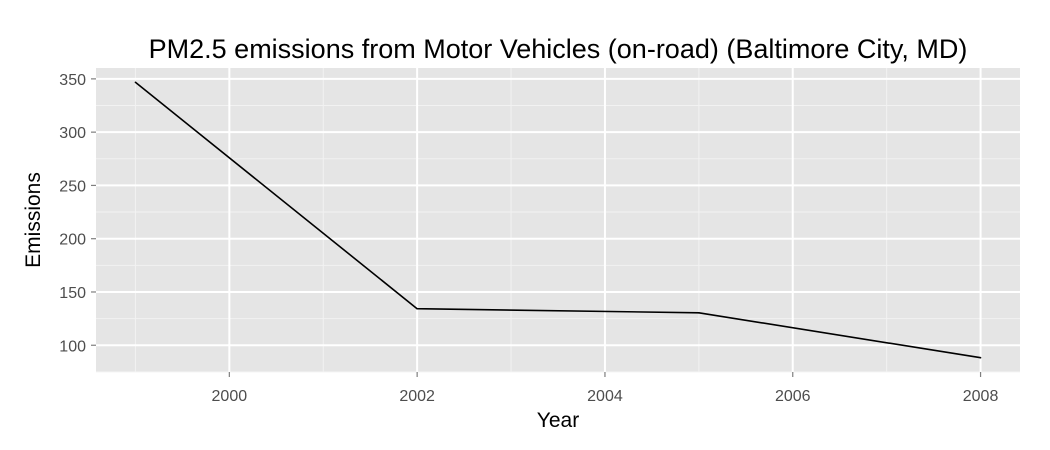 The width and height of the screenshot is (1050, 450). What do you see at coordinates (230, 396) in the screenshot?
I see `x-tick-label: 2000` at bounding box center [230, 396].